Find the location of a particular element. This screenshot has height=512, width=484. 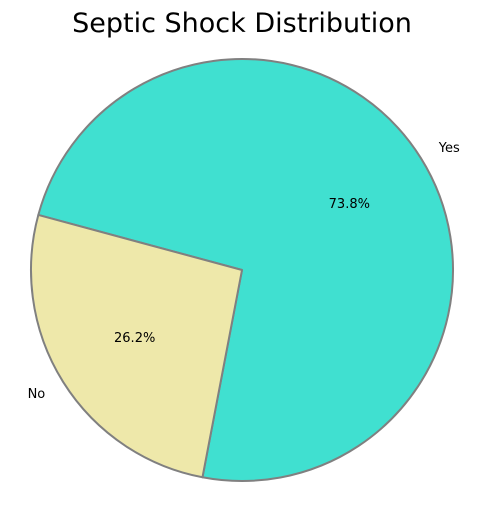

slice-label-yes: Yes is located at coordinates (449, 148).